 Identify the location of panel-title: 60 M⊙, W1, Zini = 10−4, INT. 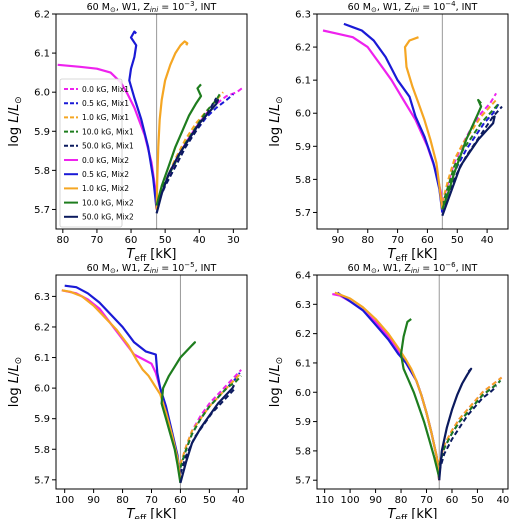
(413, 7).